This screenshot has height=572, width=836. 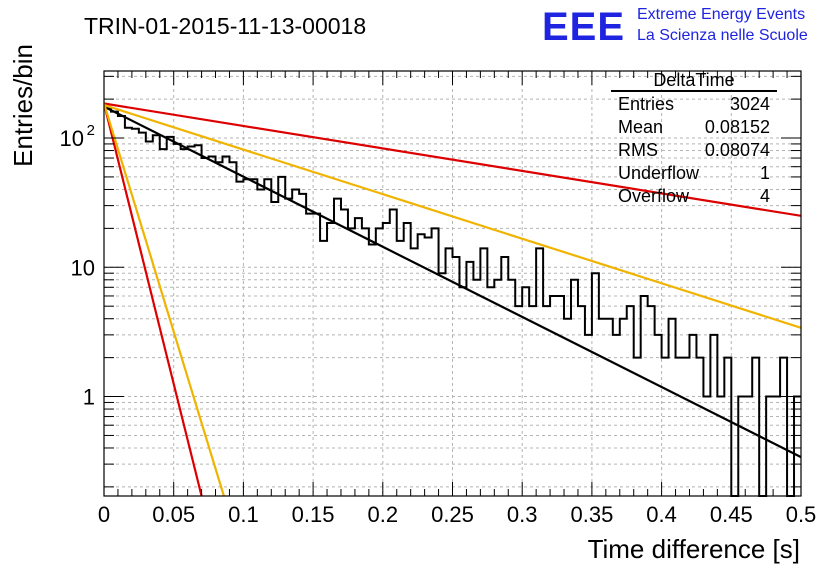 I want to click on stats-row-label: RMS, so click(x=638, y=150).